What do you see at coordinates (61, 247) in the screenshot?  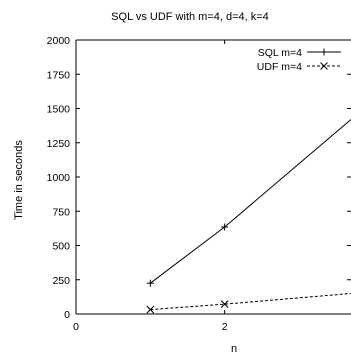 I see `y-tick-label: 500` at bounding box center [61, 247].